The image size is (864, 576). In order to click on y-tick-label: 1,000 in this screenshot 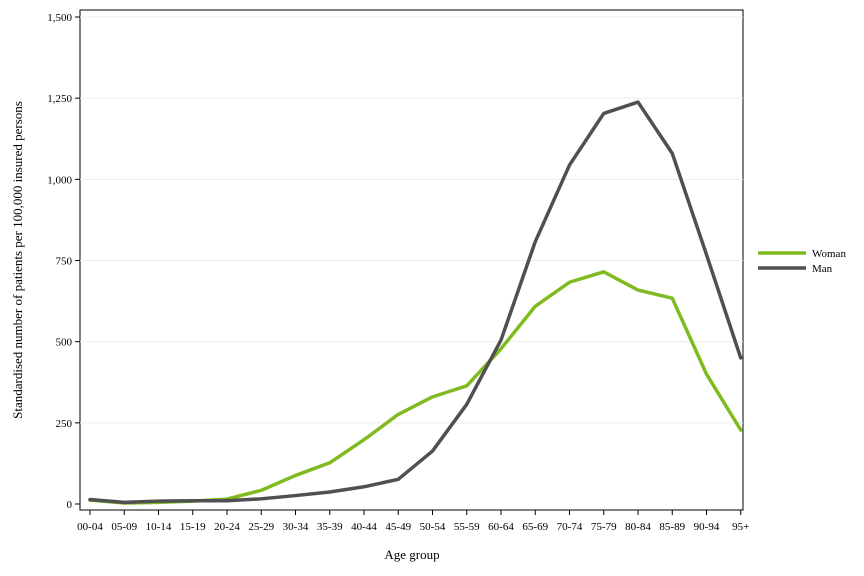, I will do `click(59, 180)`.